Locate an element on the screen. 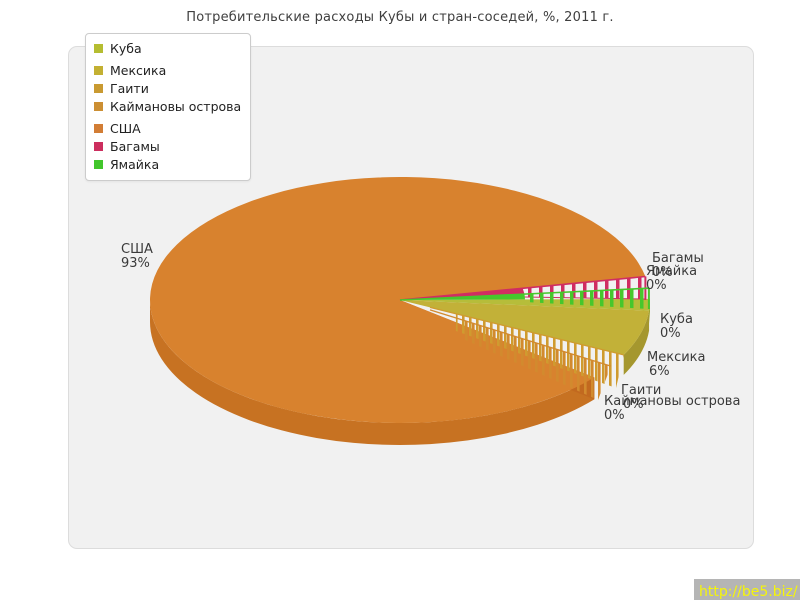 This screenshot has width=800, height=600. legend-label-3: Каймановы острова is located at coordinates (176, 106).